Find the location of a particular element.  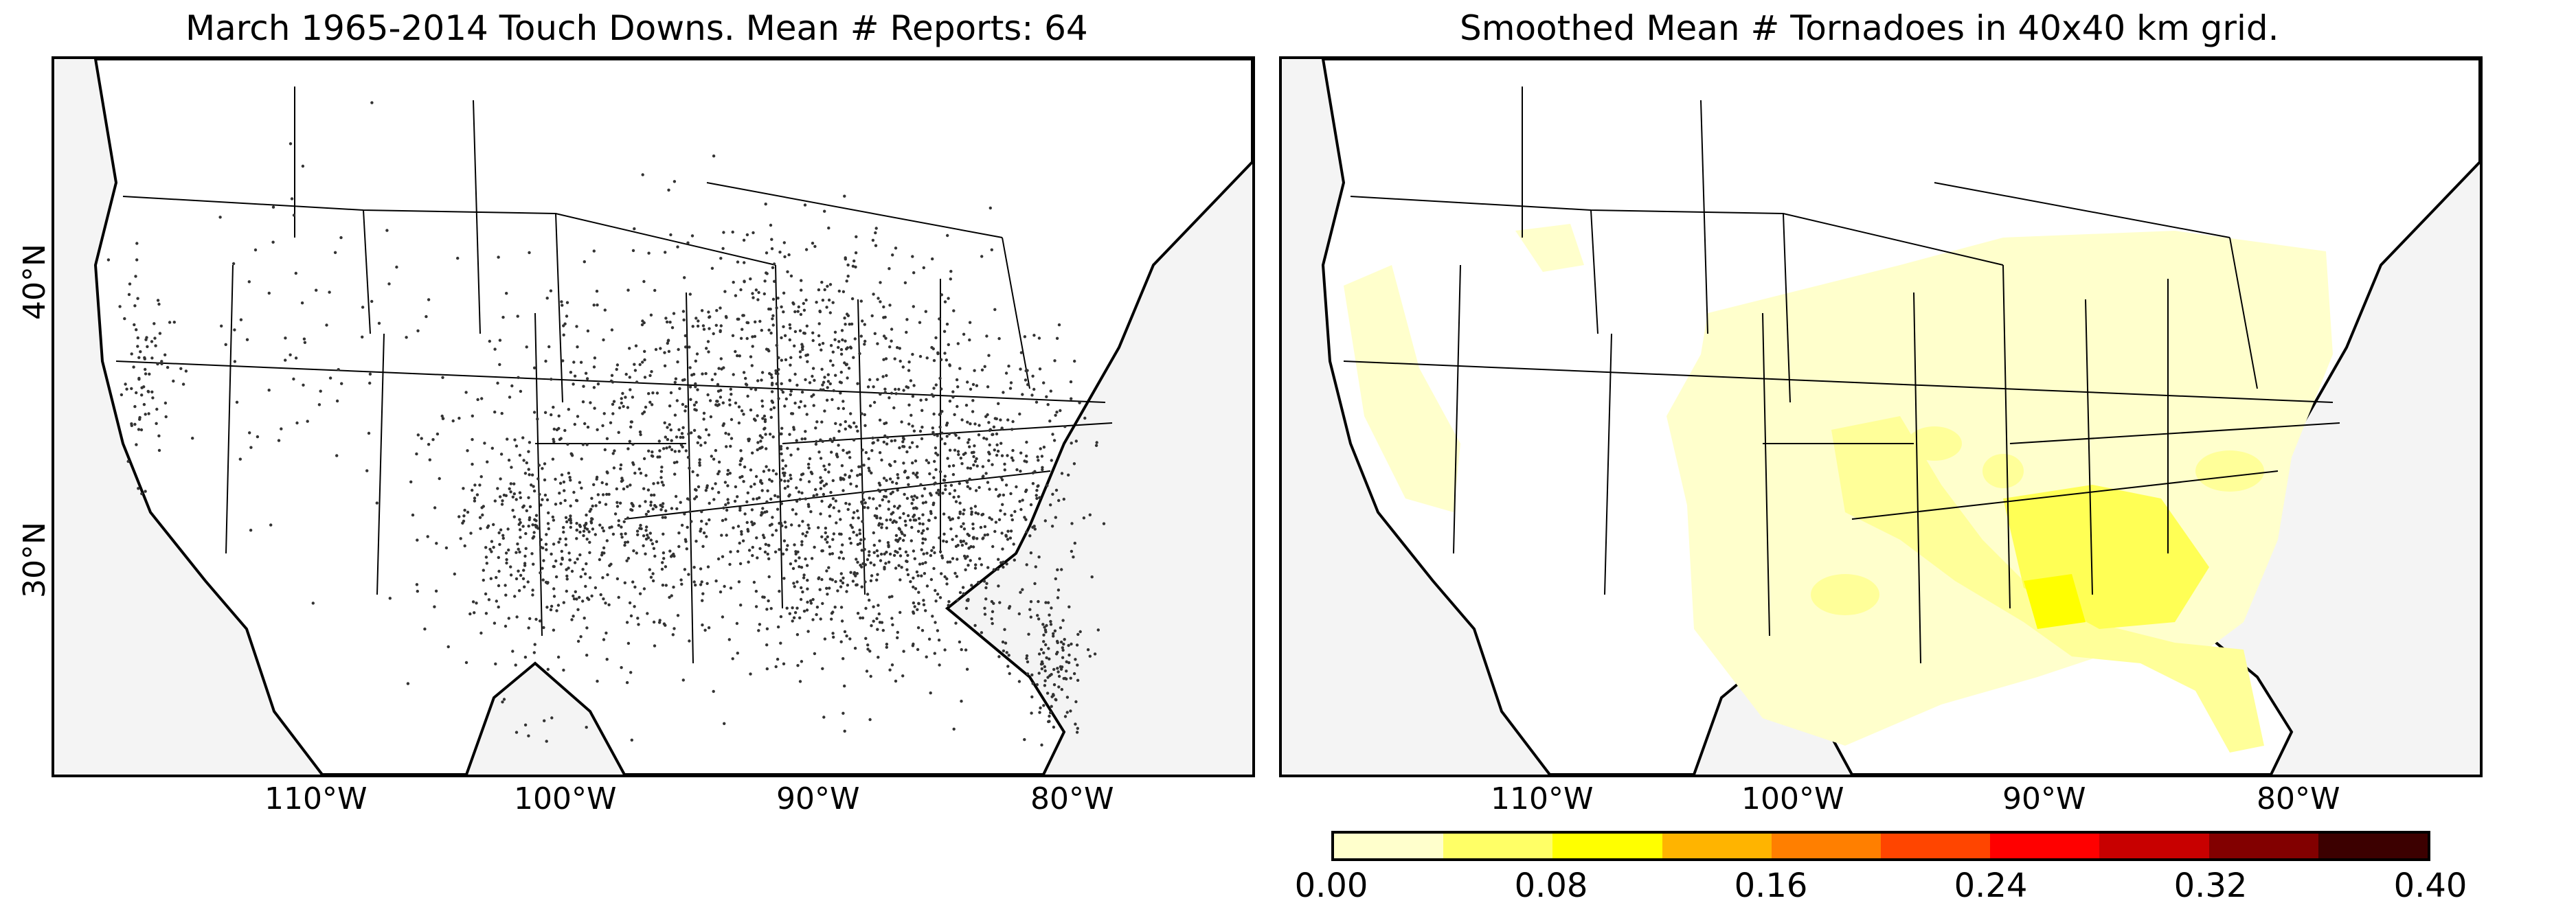

colorbar is located at coordinates (1880, 846).